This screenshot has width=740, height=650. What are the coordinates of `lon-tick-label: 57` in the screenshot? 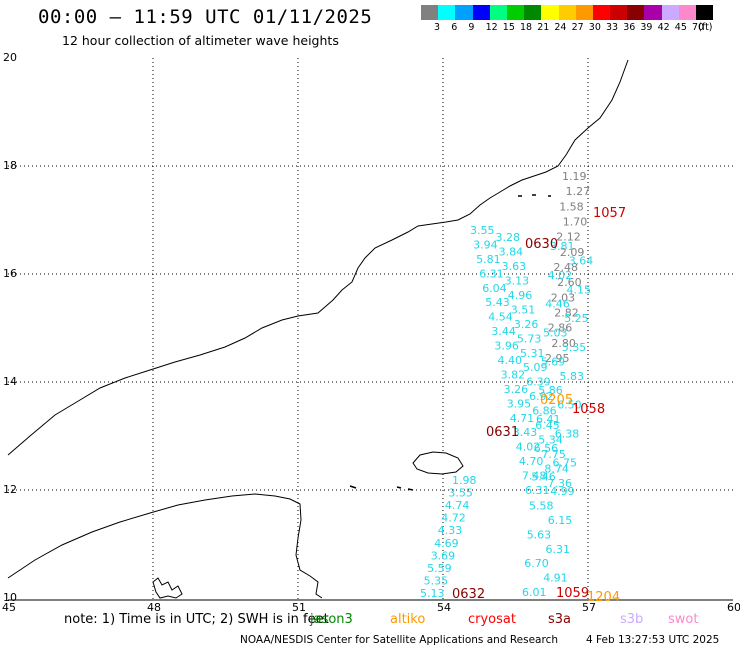 It's located at (589, 607).